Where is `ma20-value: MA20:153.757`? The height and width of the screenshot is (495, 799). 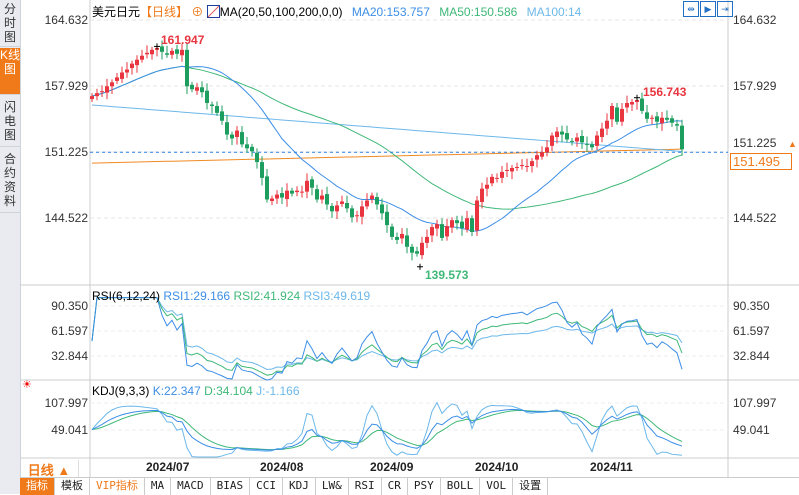
ma20-value: MA20:153.757 is located at coordinates (390, 12).